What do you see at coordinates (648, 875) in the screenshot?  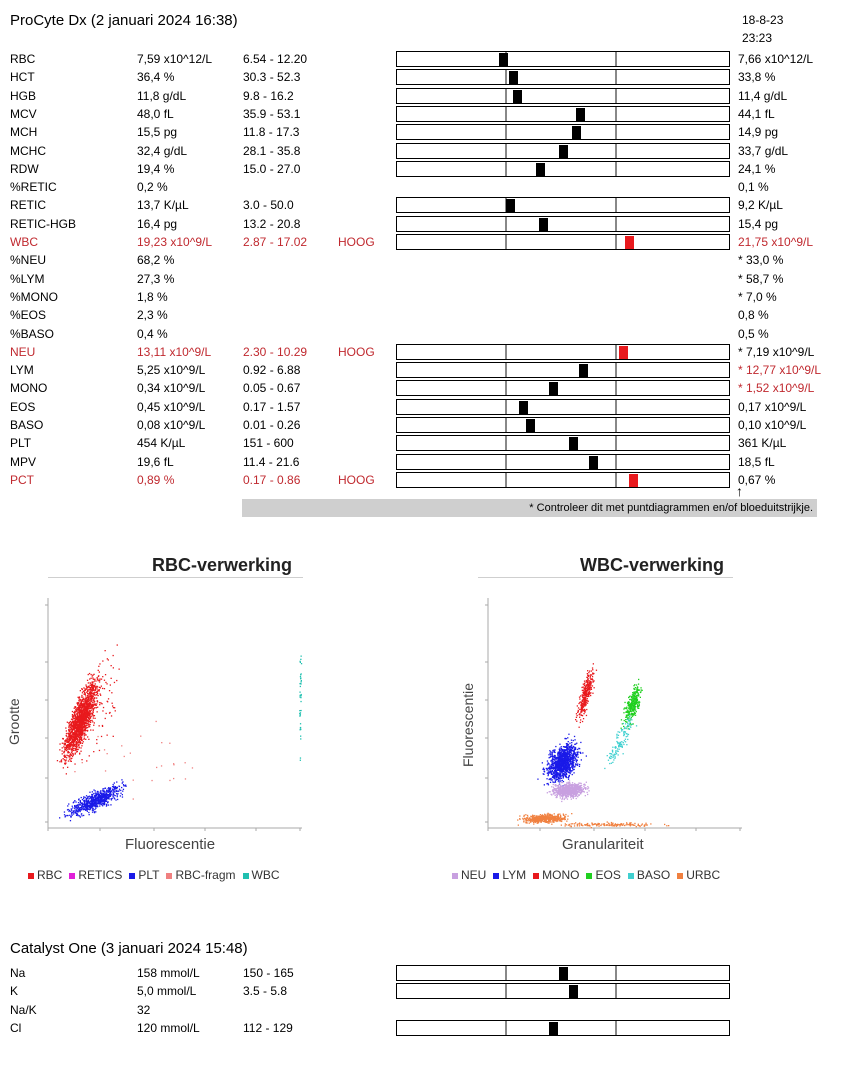 I see `legend-item: BASO` at bounding box center [648, 875].